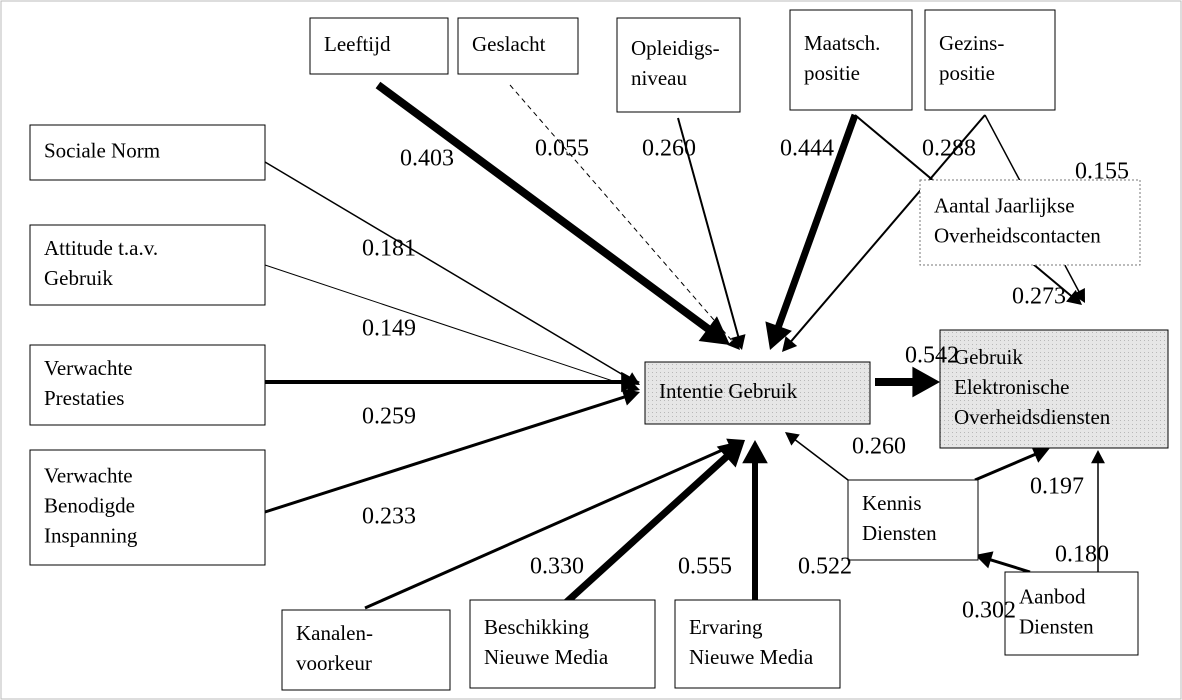 This screenshot has width=1182, height=700. I want to click on node-label: Overheidsdiensten, so click(1032, 417).